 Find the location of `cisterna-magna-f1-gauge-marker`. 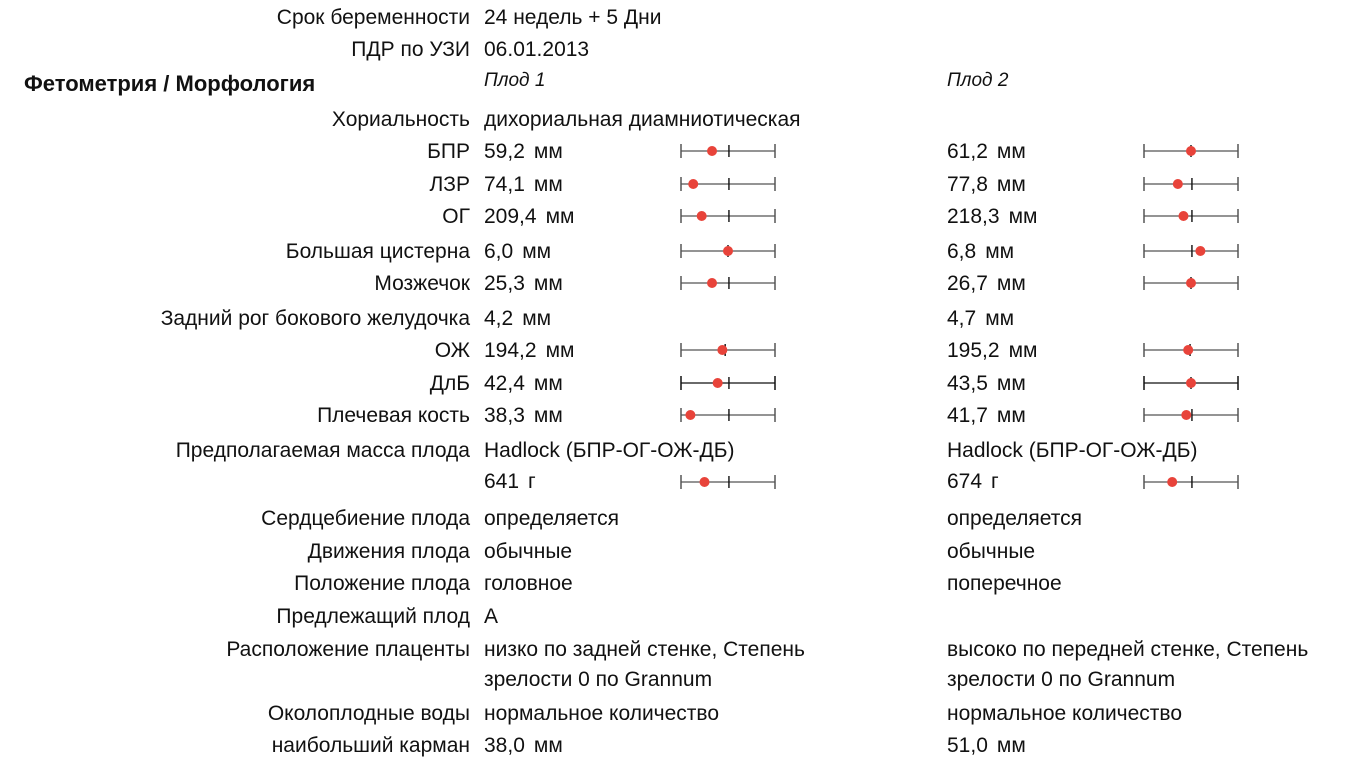

cisterna-magna-f1-gauge-marker is located at coordinates (728, 251).